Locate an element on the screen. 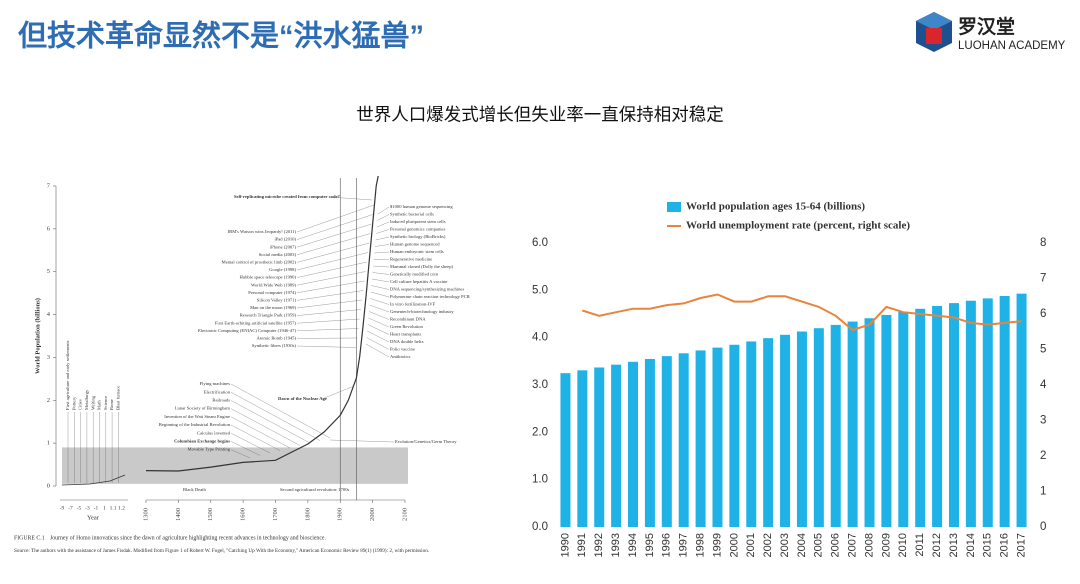 This screenshot has height=584, width=1080. y-tick-label: 2.0 is located at coordinates (540, 432).